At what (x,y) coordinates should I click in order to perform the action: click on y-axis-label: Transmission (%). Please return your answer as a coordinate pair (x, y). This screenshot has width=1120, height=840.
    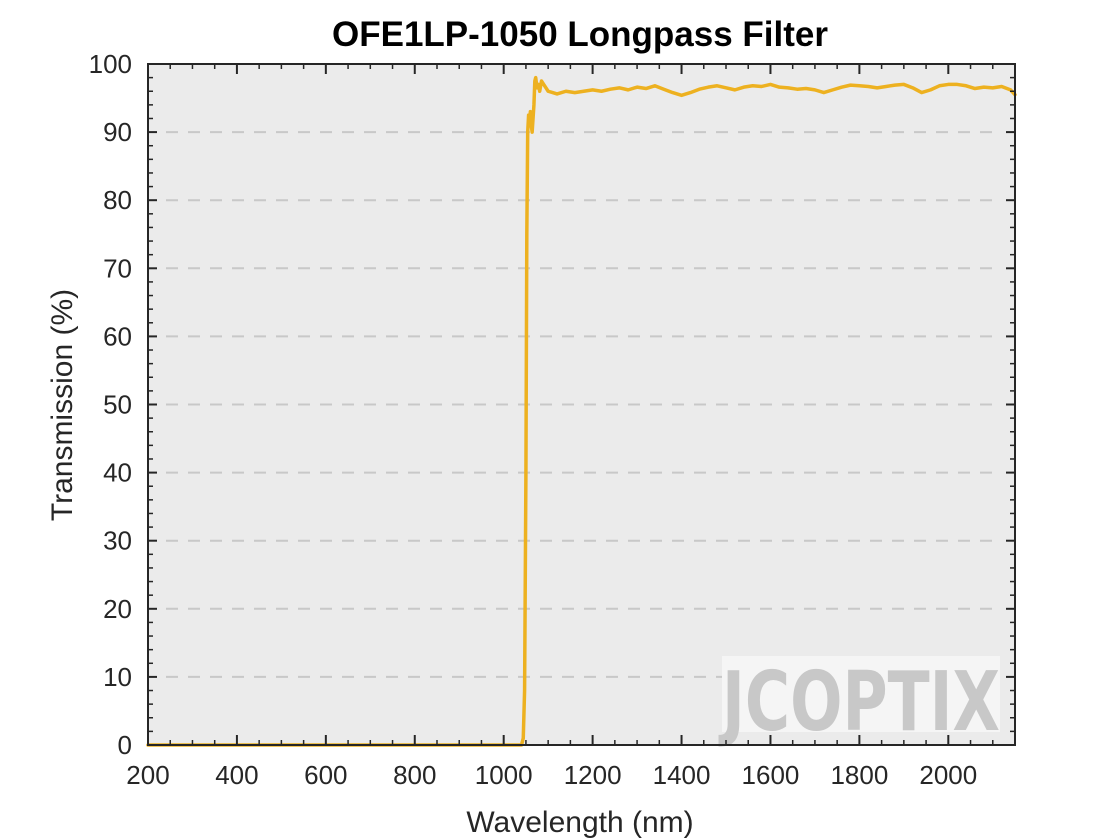
    Looking at the image, I should click on (62, 405).